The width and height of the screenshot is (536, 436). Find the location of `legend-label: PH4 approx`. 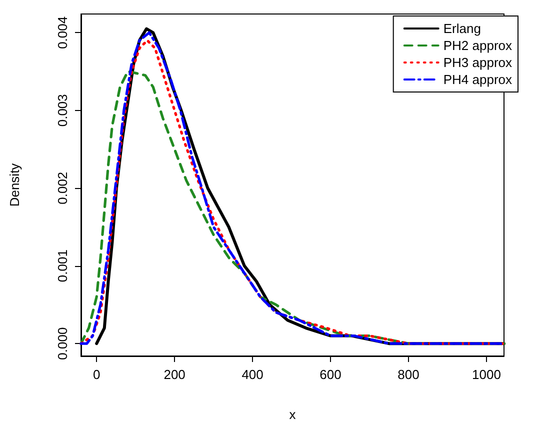

legend-label: PH4 approx is located at coordinates (477, 79).